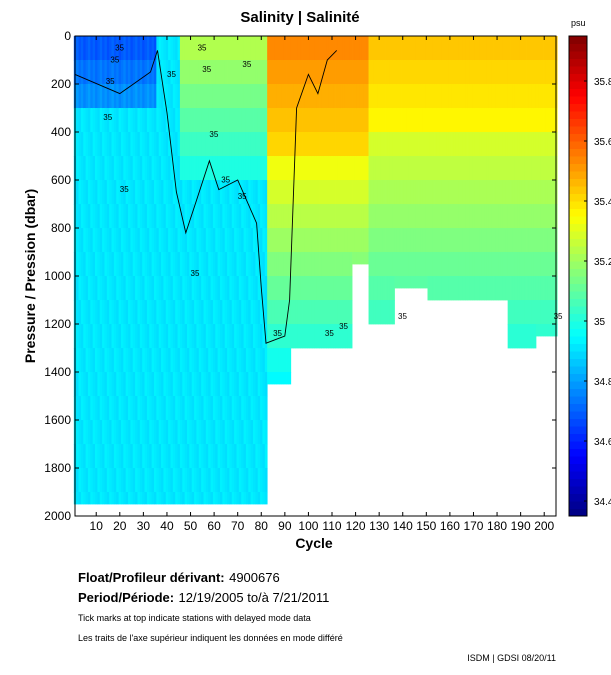 Image resolution: width=611 pixels, height=675 pixels. Describe the element at coordinates (403, 526) in the screenshot. I see `x-tick-label: 140` at that location.